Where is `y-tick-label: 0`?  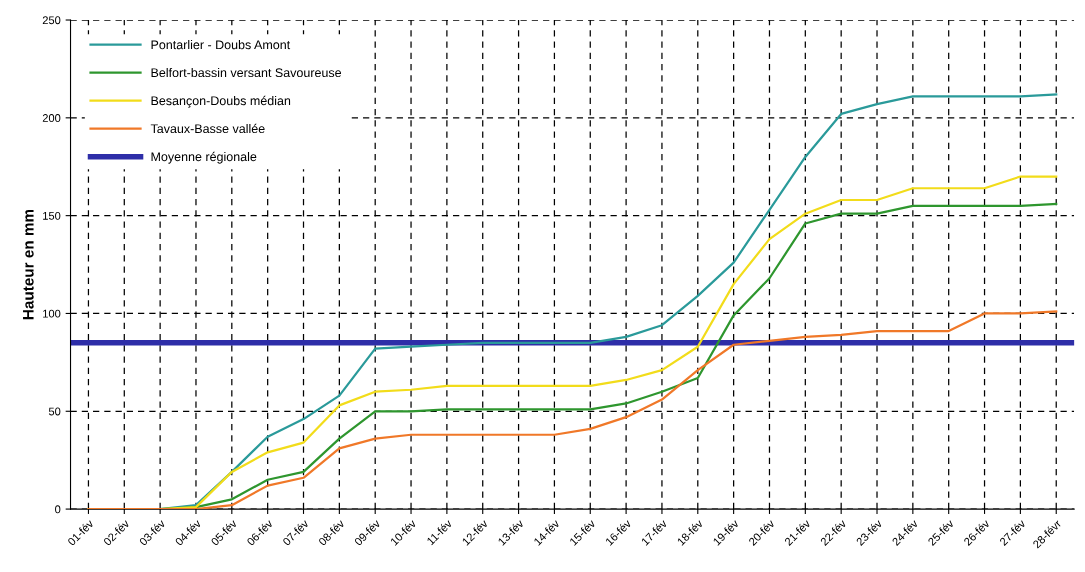
y-tick-label: 0 is located at coordinates (58, 509).